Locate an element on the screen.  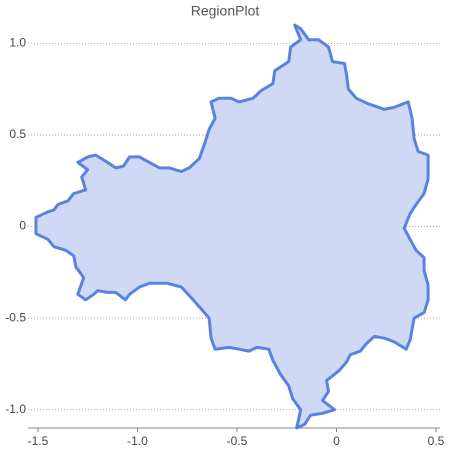
y-tick-label: -0.5 is located at coordinates (15, 317).